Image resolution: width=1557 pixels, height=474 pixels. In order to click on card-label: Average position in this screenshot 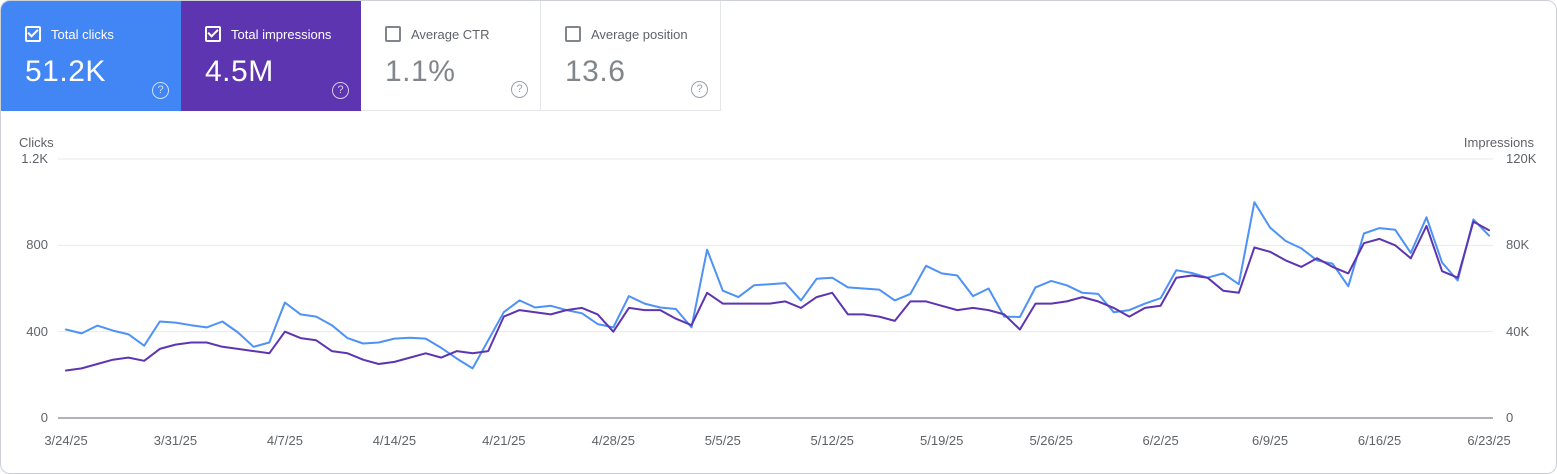, I will do `click(639, 34)`.